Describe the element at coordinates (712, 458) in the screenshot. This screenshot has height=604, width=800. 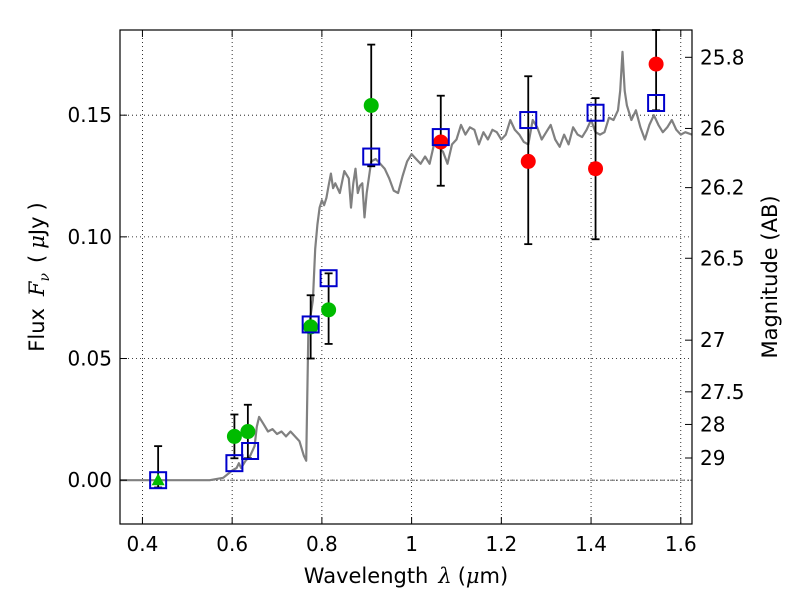
I see `mag-tick-label: 29` at that location.